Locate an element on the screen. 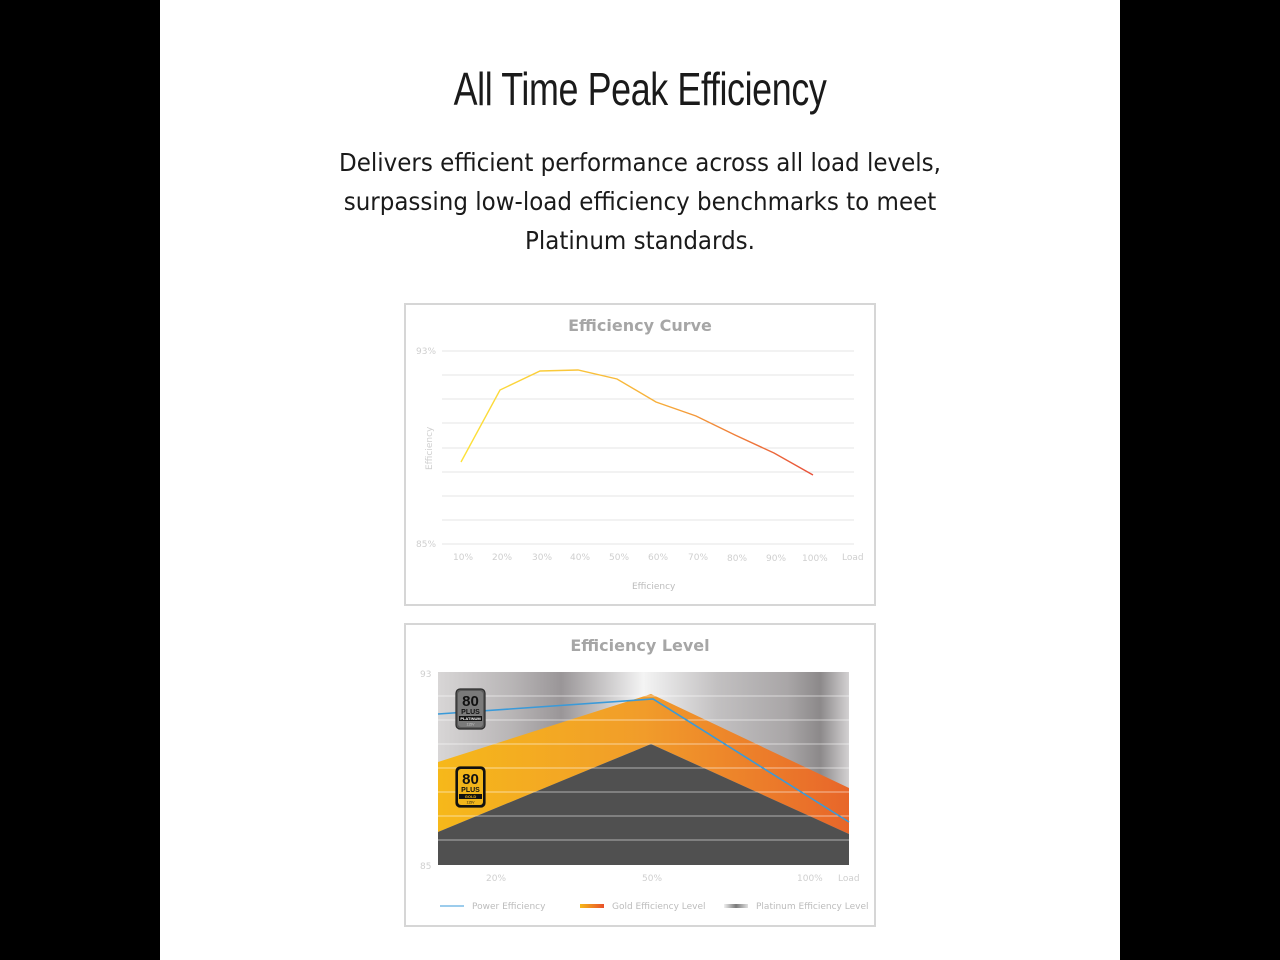  legend-power-efficiency: Power Efficiency is located at coordinates (509, 907).